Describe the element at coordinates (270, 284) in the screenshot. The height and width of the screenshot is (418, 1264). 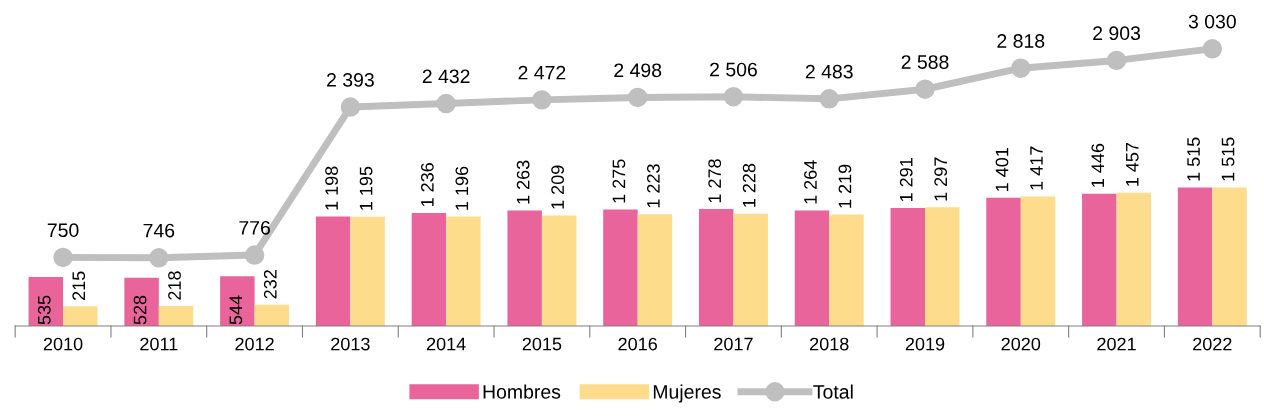
I see `data-label: 232` at that location.